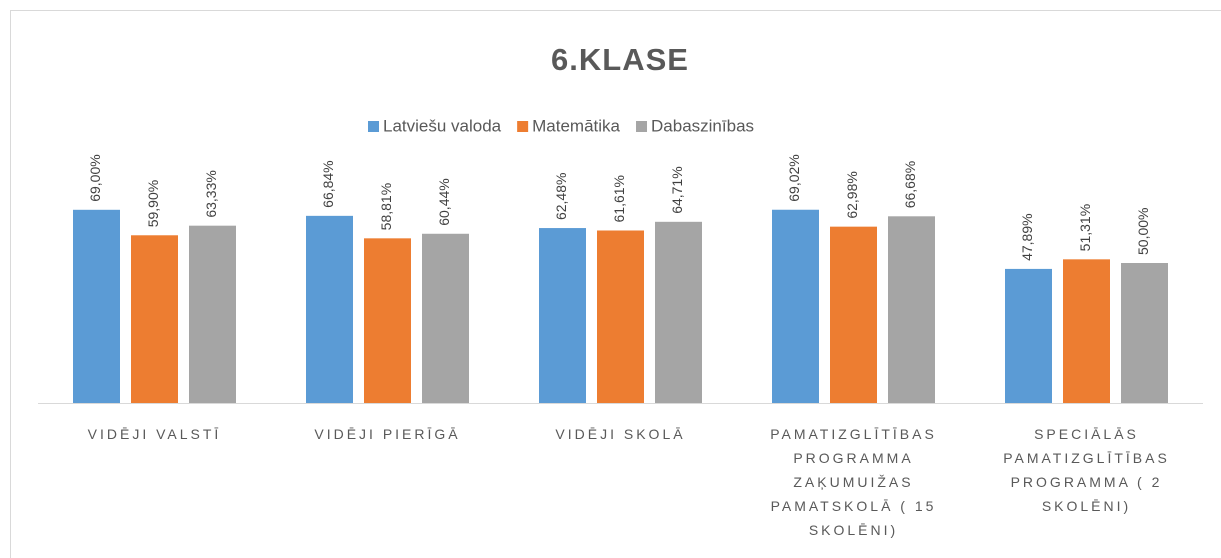  Describe the element at coordinates (576, 125) in the screenshot. I see `legend-label: Matemātika` at that location.